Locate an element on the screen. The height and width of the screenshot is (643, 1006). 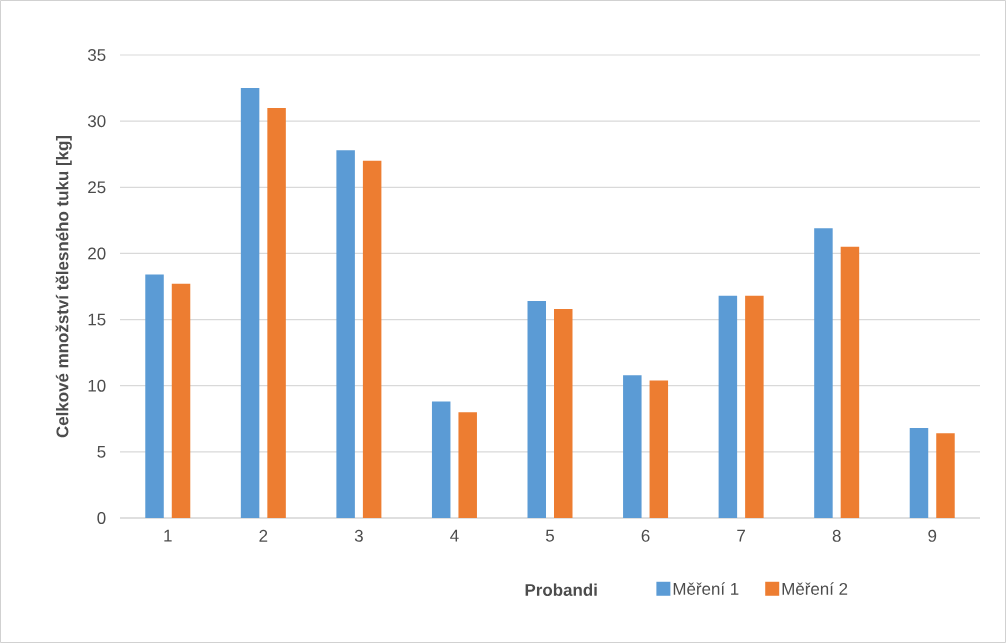
x-tick-label: 1 is located at coordinates (168, 535).